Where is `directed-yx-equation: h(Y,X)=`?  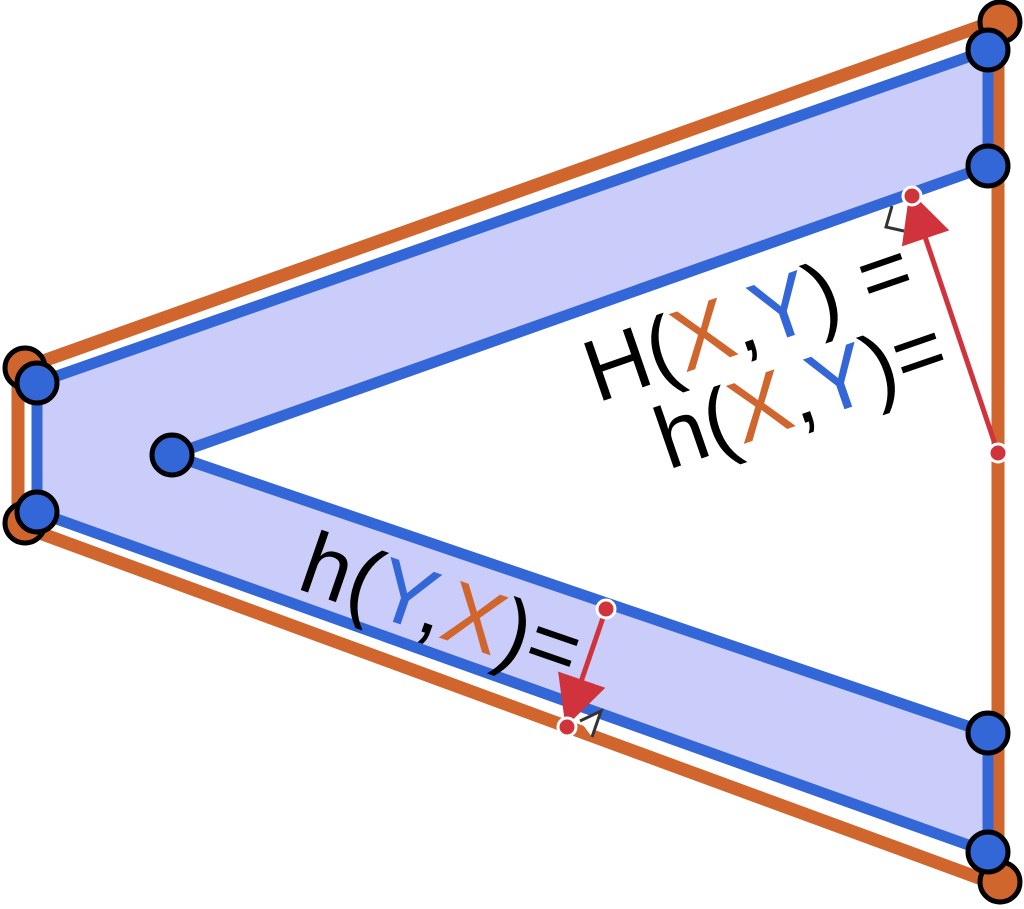
directed-yx-equation: h(Y,X)= is located at coordinates (442, 606).